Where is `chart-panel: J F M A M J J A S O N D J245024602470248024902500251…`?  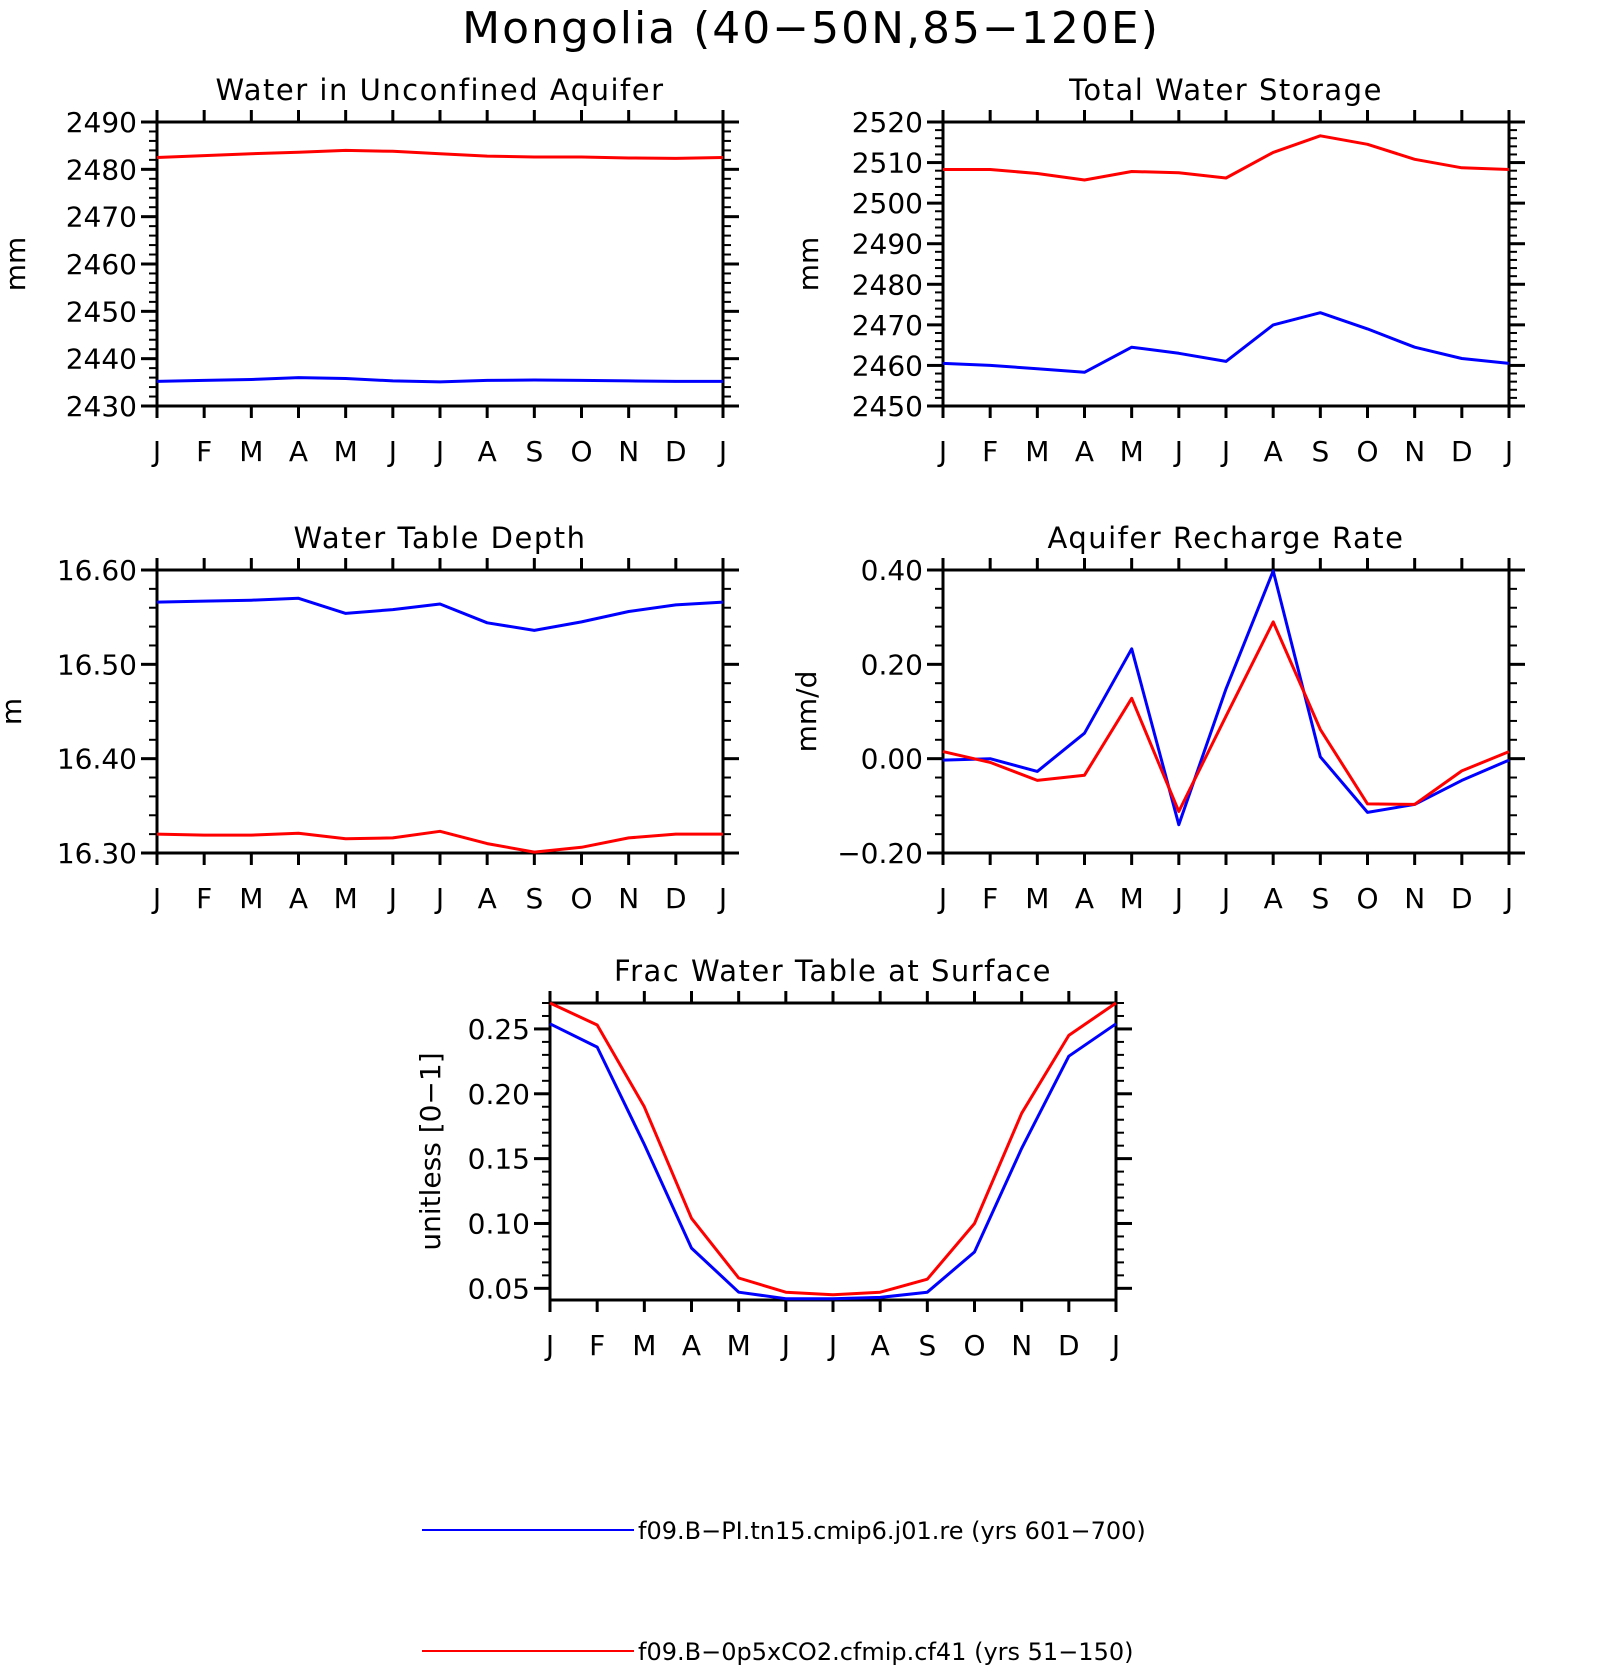
chart-panel: J F M A M J J A S O N D J245024602470248024902500251… is located at coordinates (1158, 270).